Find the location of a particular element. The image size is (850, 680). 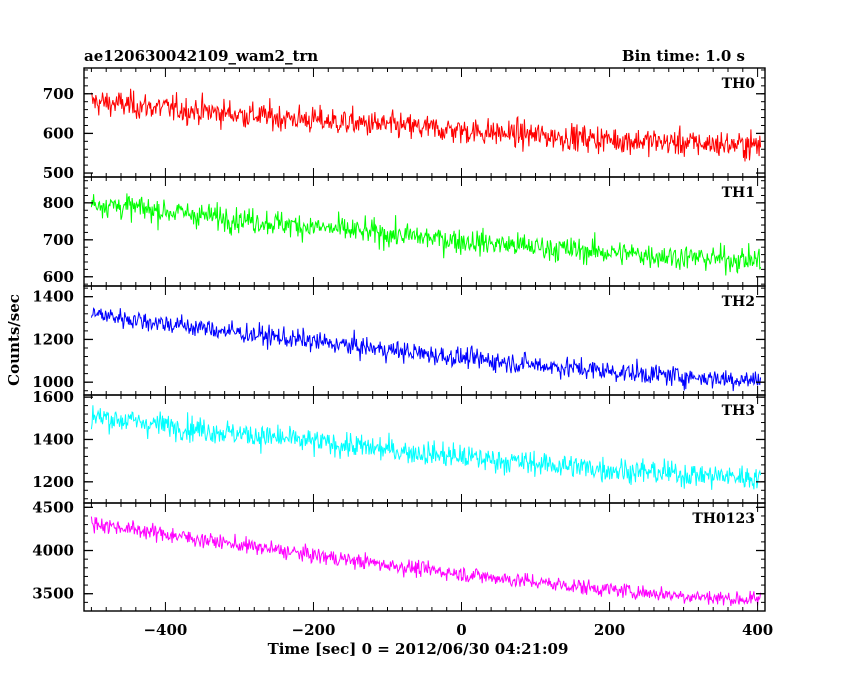

x-axis: −400 −200 0 200 400 is located at coordinates (458, 630).